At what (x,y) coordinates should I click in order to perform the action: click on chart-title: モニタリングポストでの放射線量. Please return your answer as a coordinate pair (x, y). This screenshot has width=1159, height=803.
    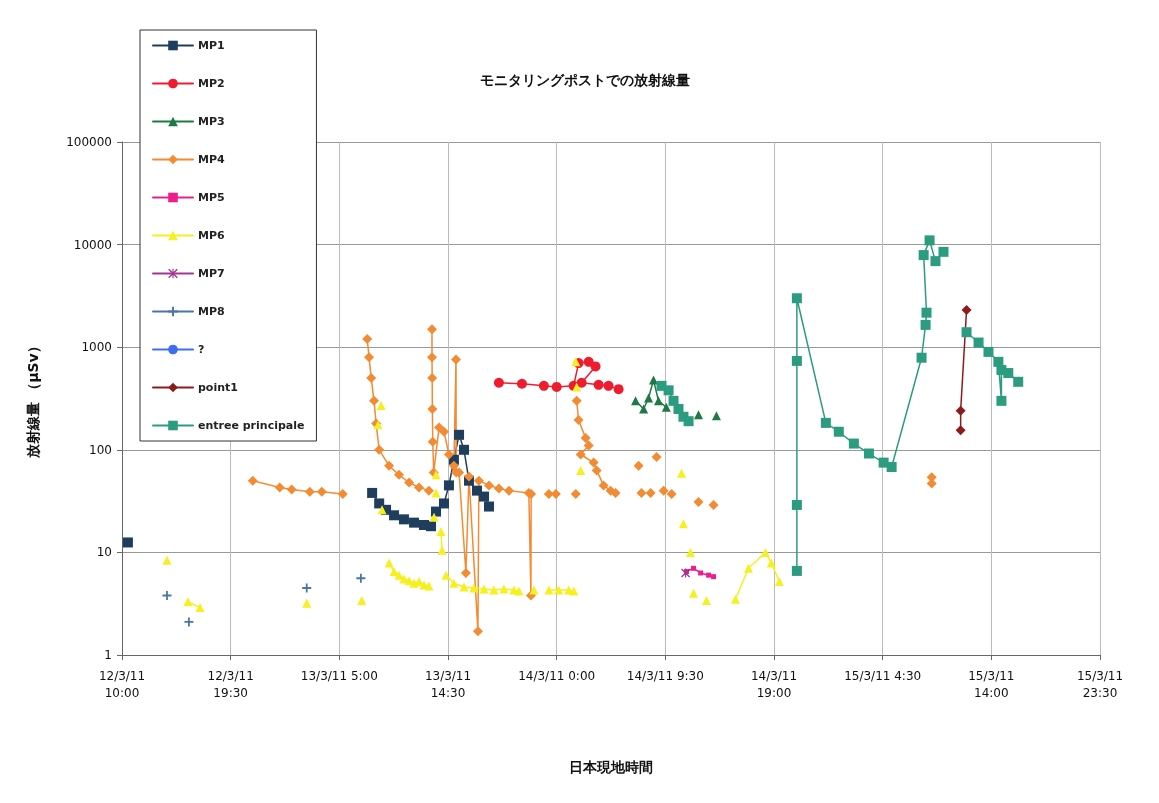
    Looking at the image, I should click on (585, 80).